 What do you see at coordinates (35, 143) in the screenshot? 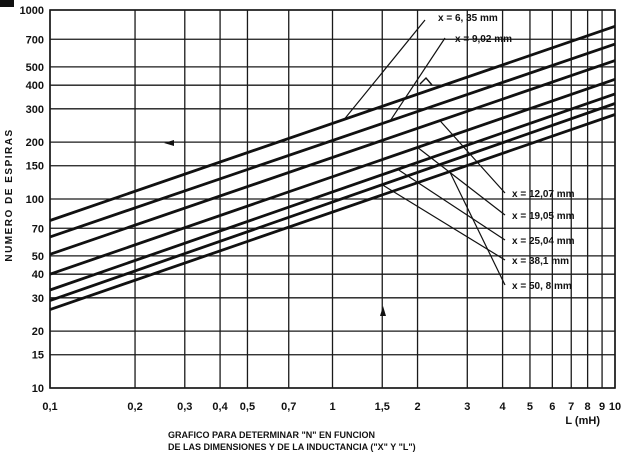
I see `y-tick-label-9: 200` at bounding box center [35, 143].